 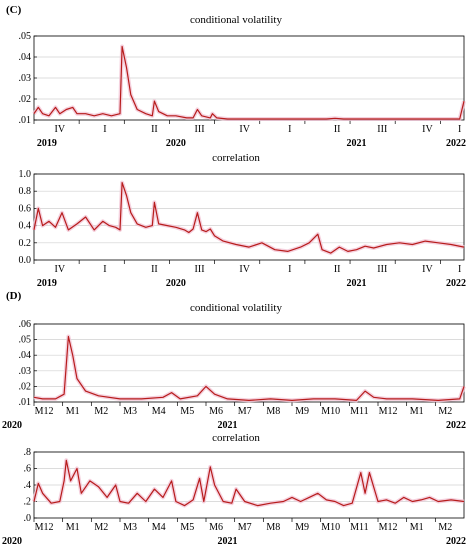 What do you see at coordinates (28, 485) in the screenshot?
I see `y-tick-label: .4` at bounding box center [28, 485].